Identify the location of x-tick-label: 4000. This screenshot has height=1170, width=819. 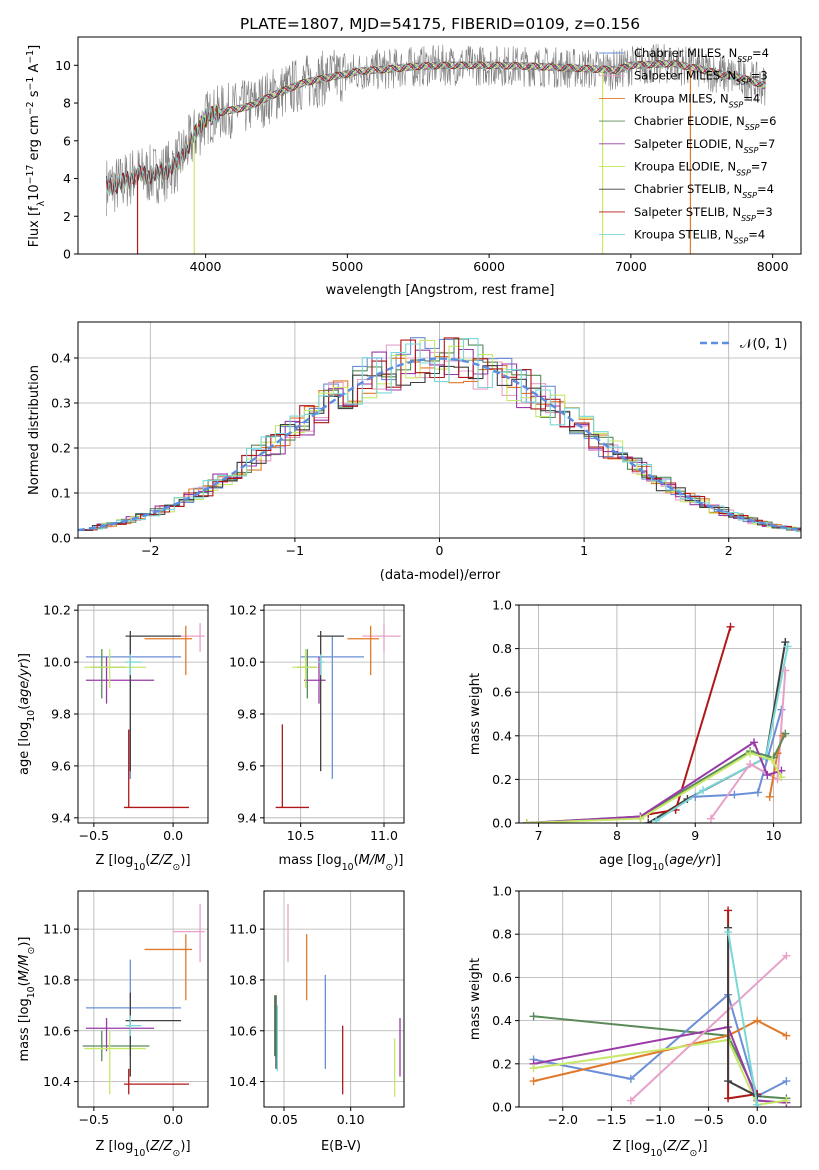
(206, 266).